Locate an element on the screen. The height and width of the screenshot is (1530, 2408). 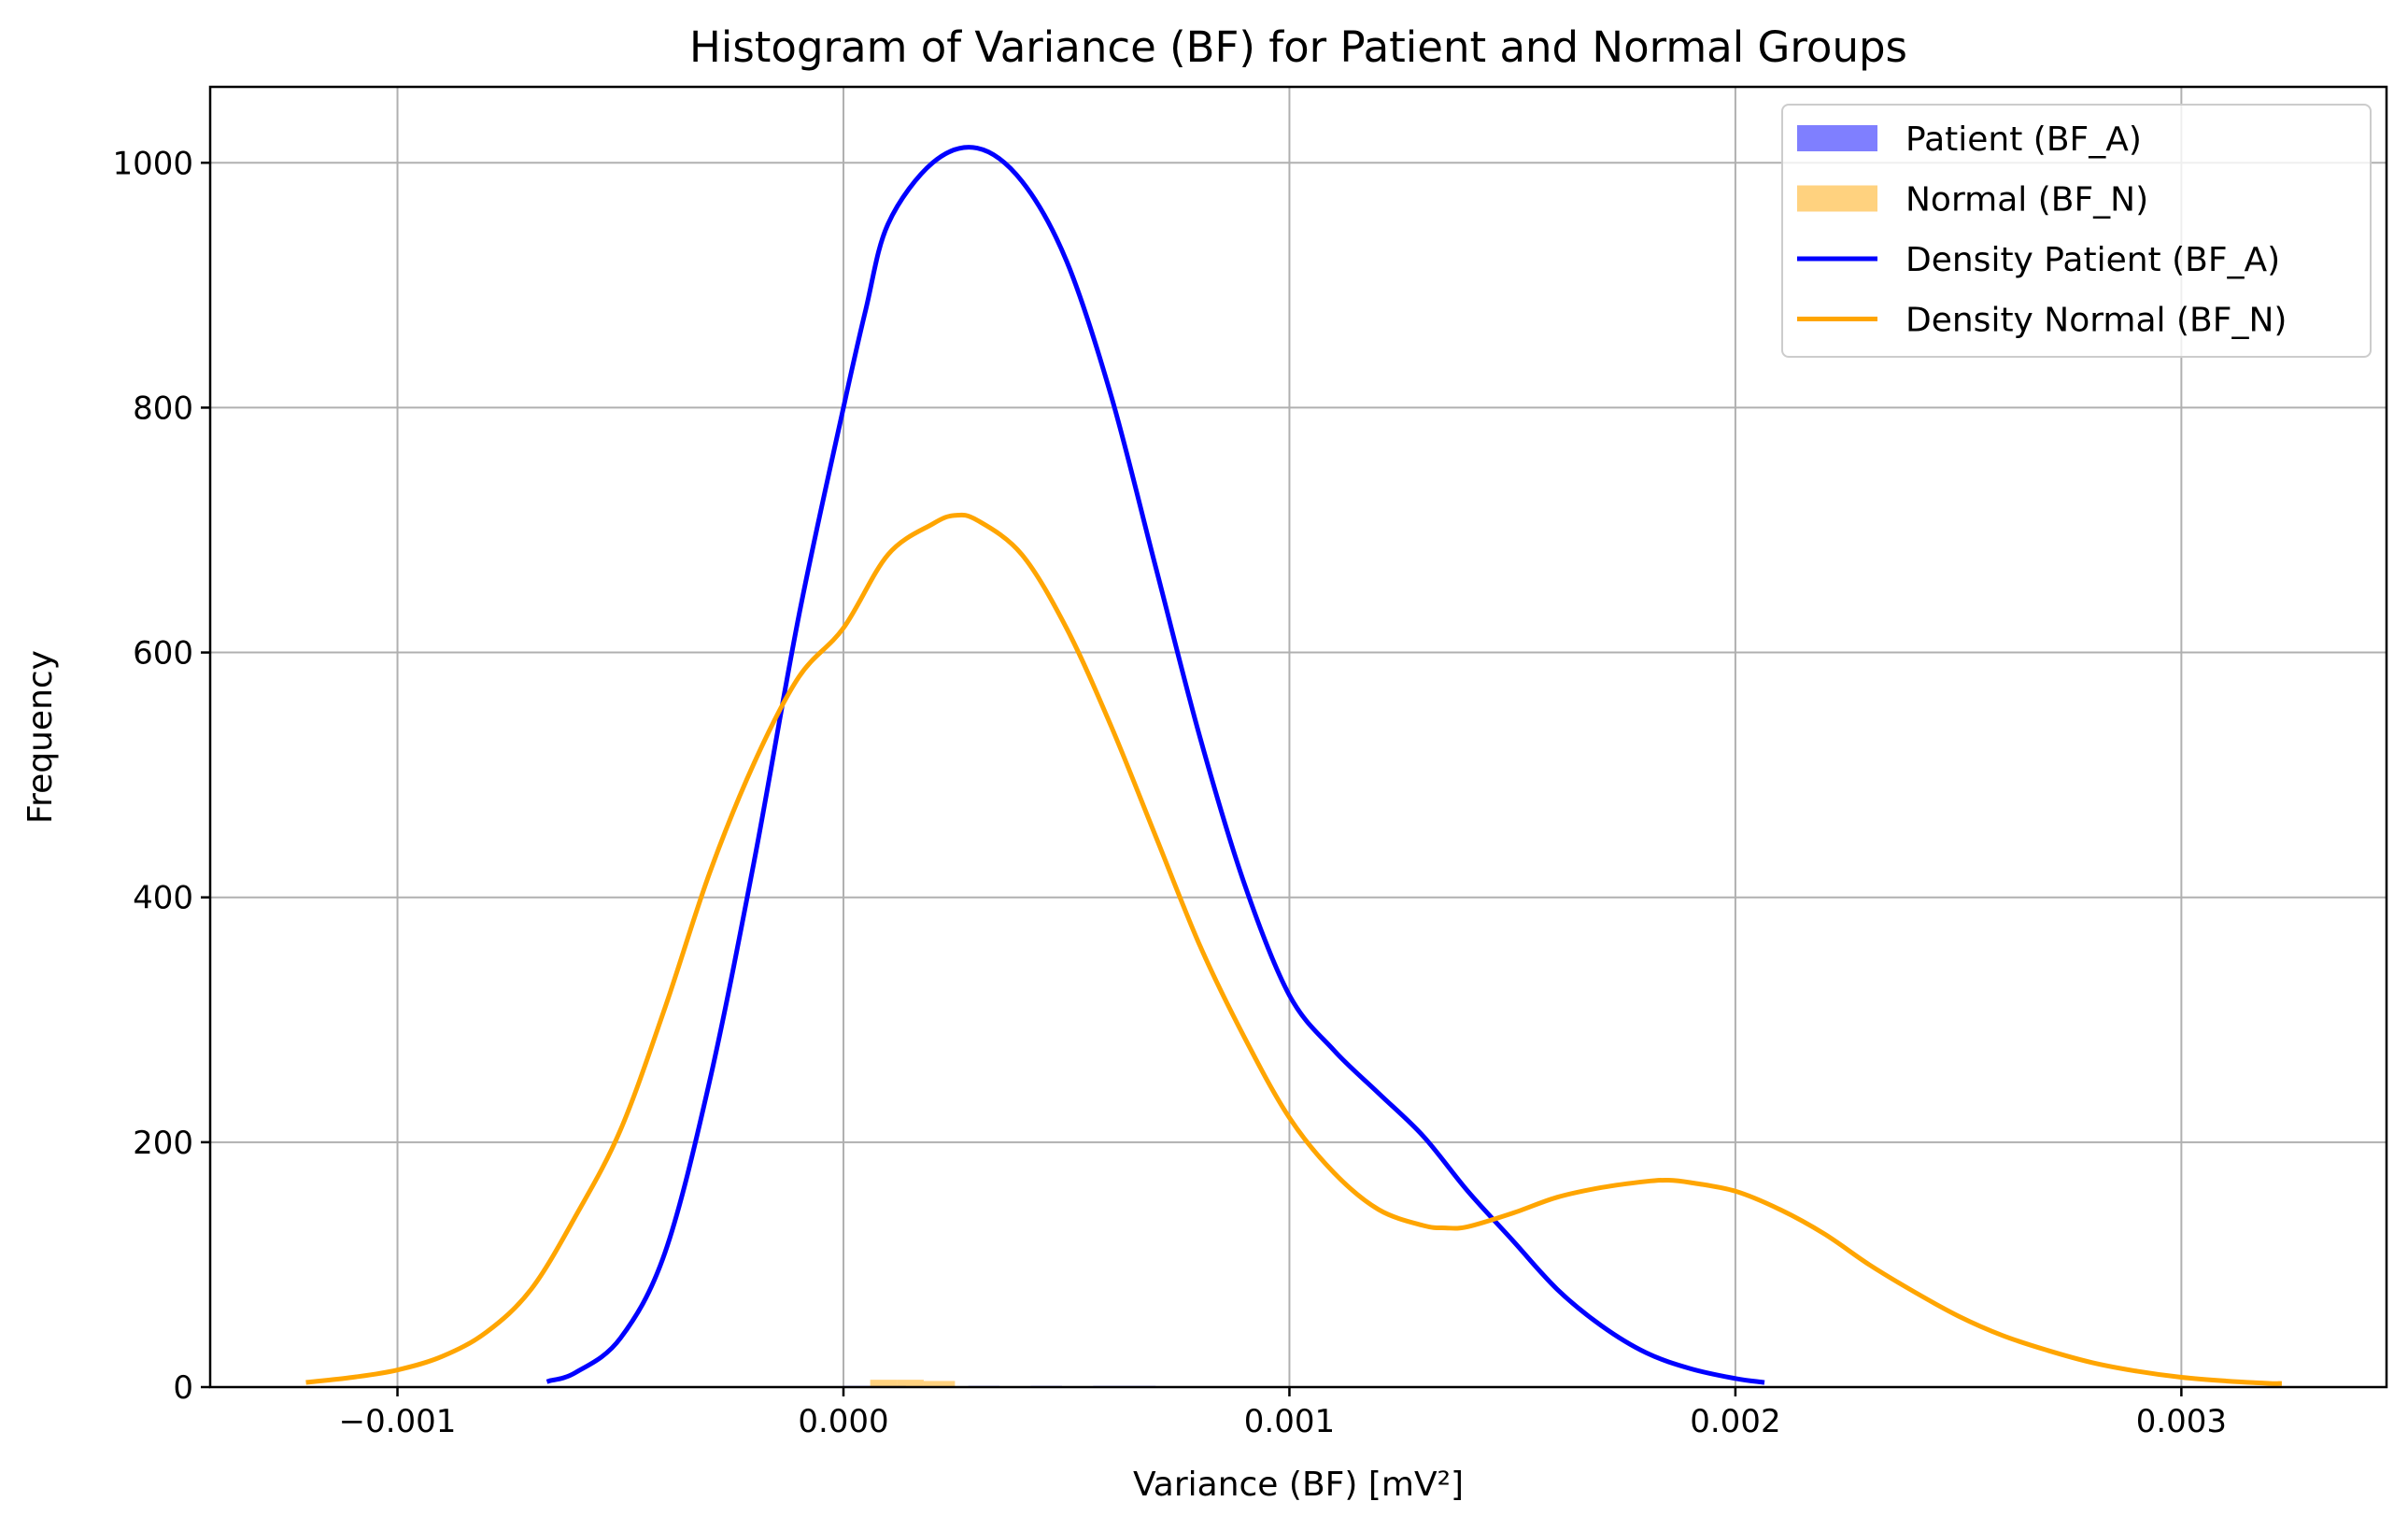
legend-entry-label: Patient (BF_A) is located at coordinates (2023, 139).